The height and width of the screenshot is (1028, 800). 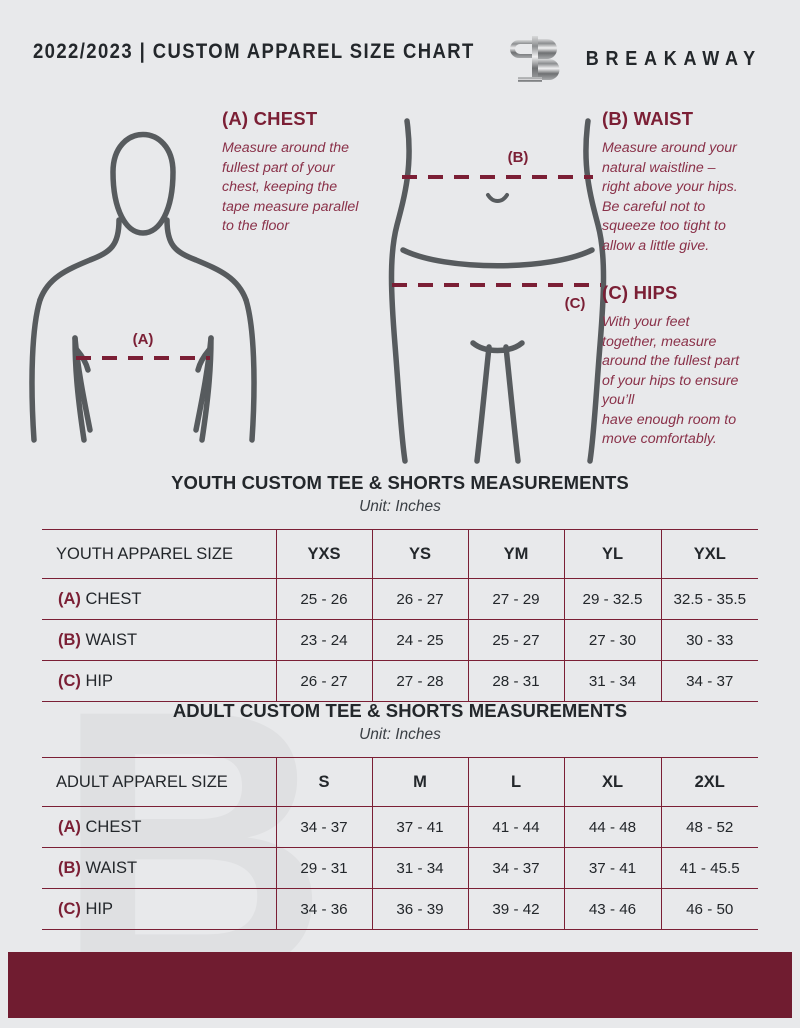 I want to click on measurement-cell: 43 - 46, so click(x=612, y=909).